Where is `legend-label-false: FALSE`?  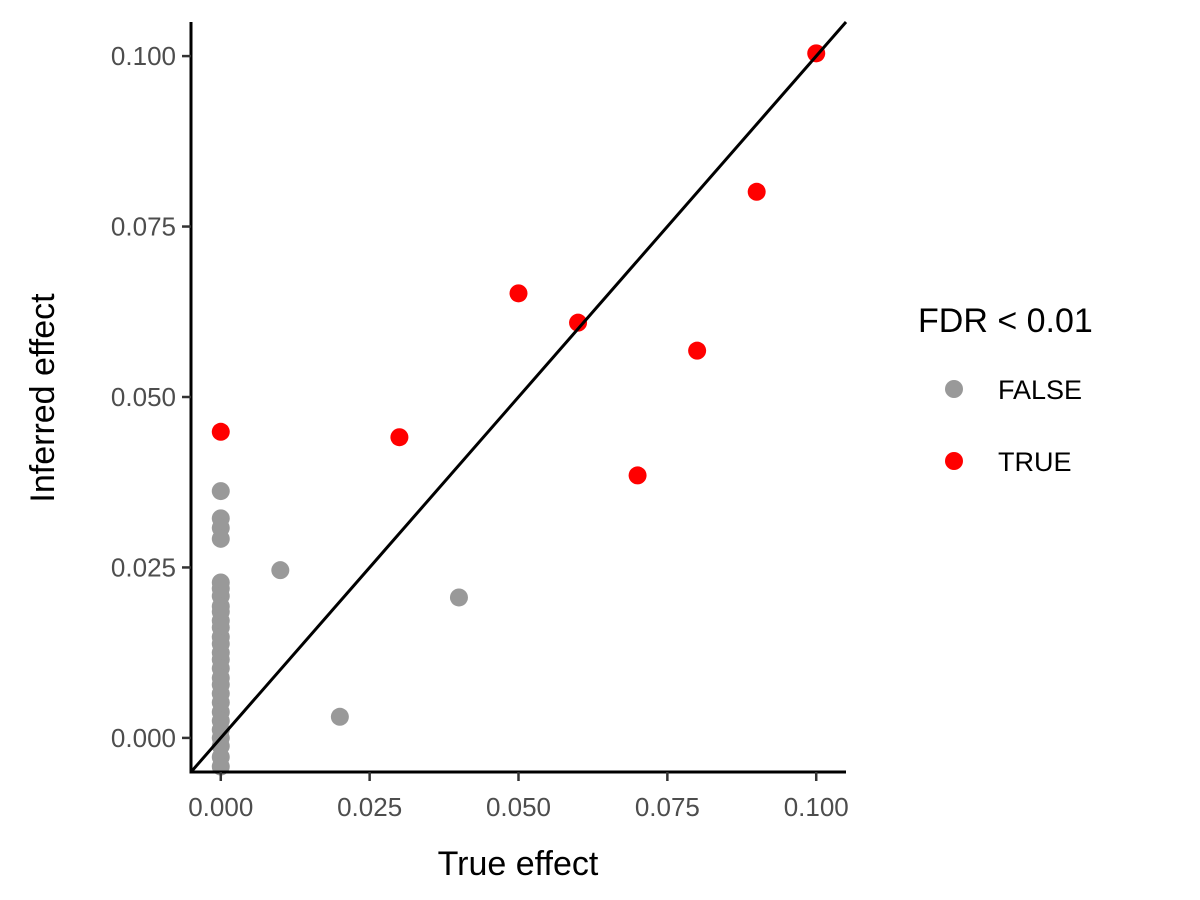
legend-label-false: FALSE is located at coordinates (1040, 390).